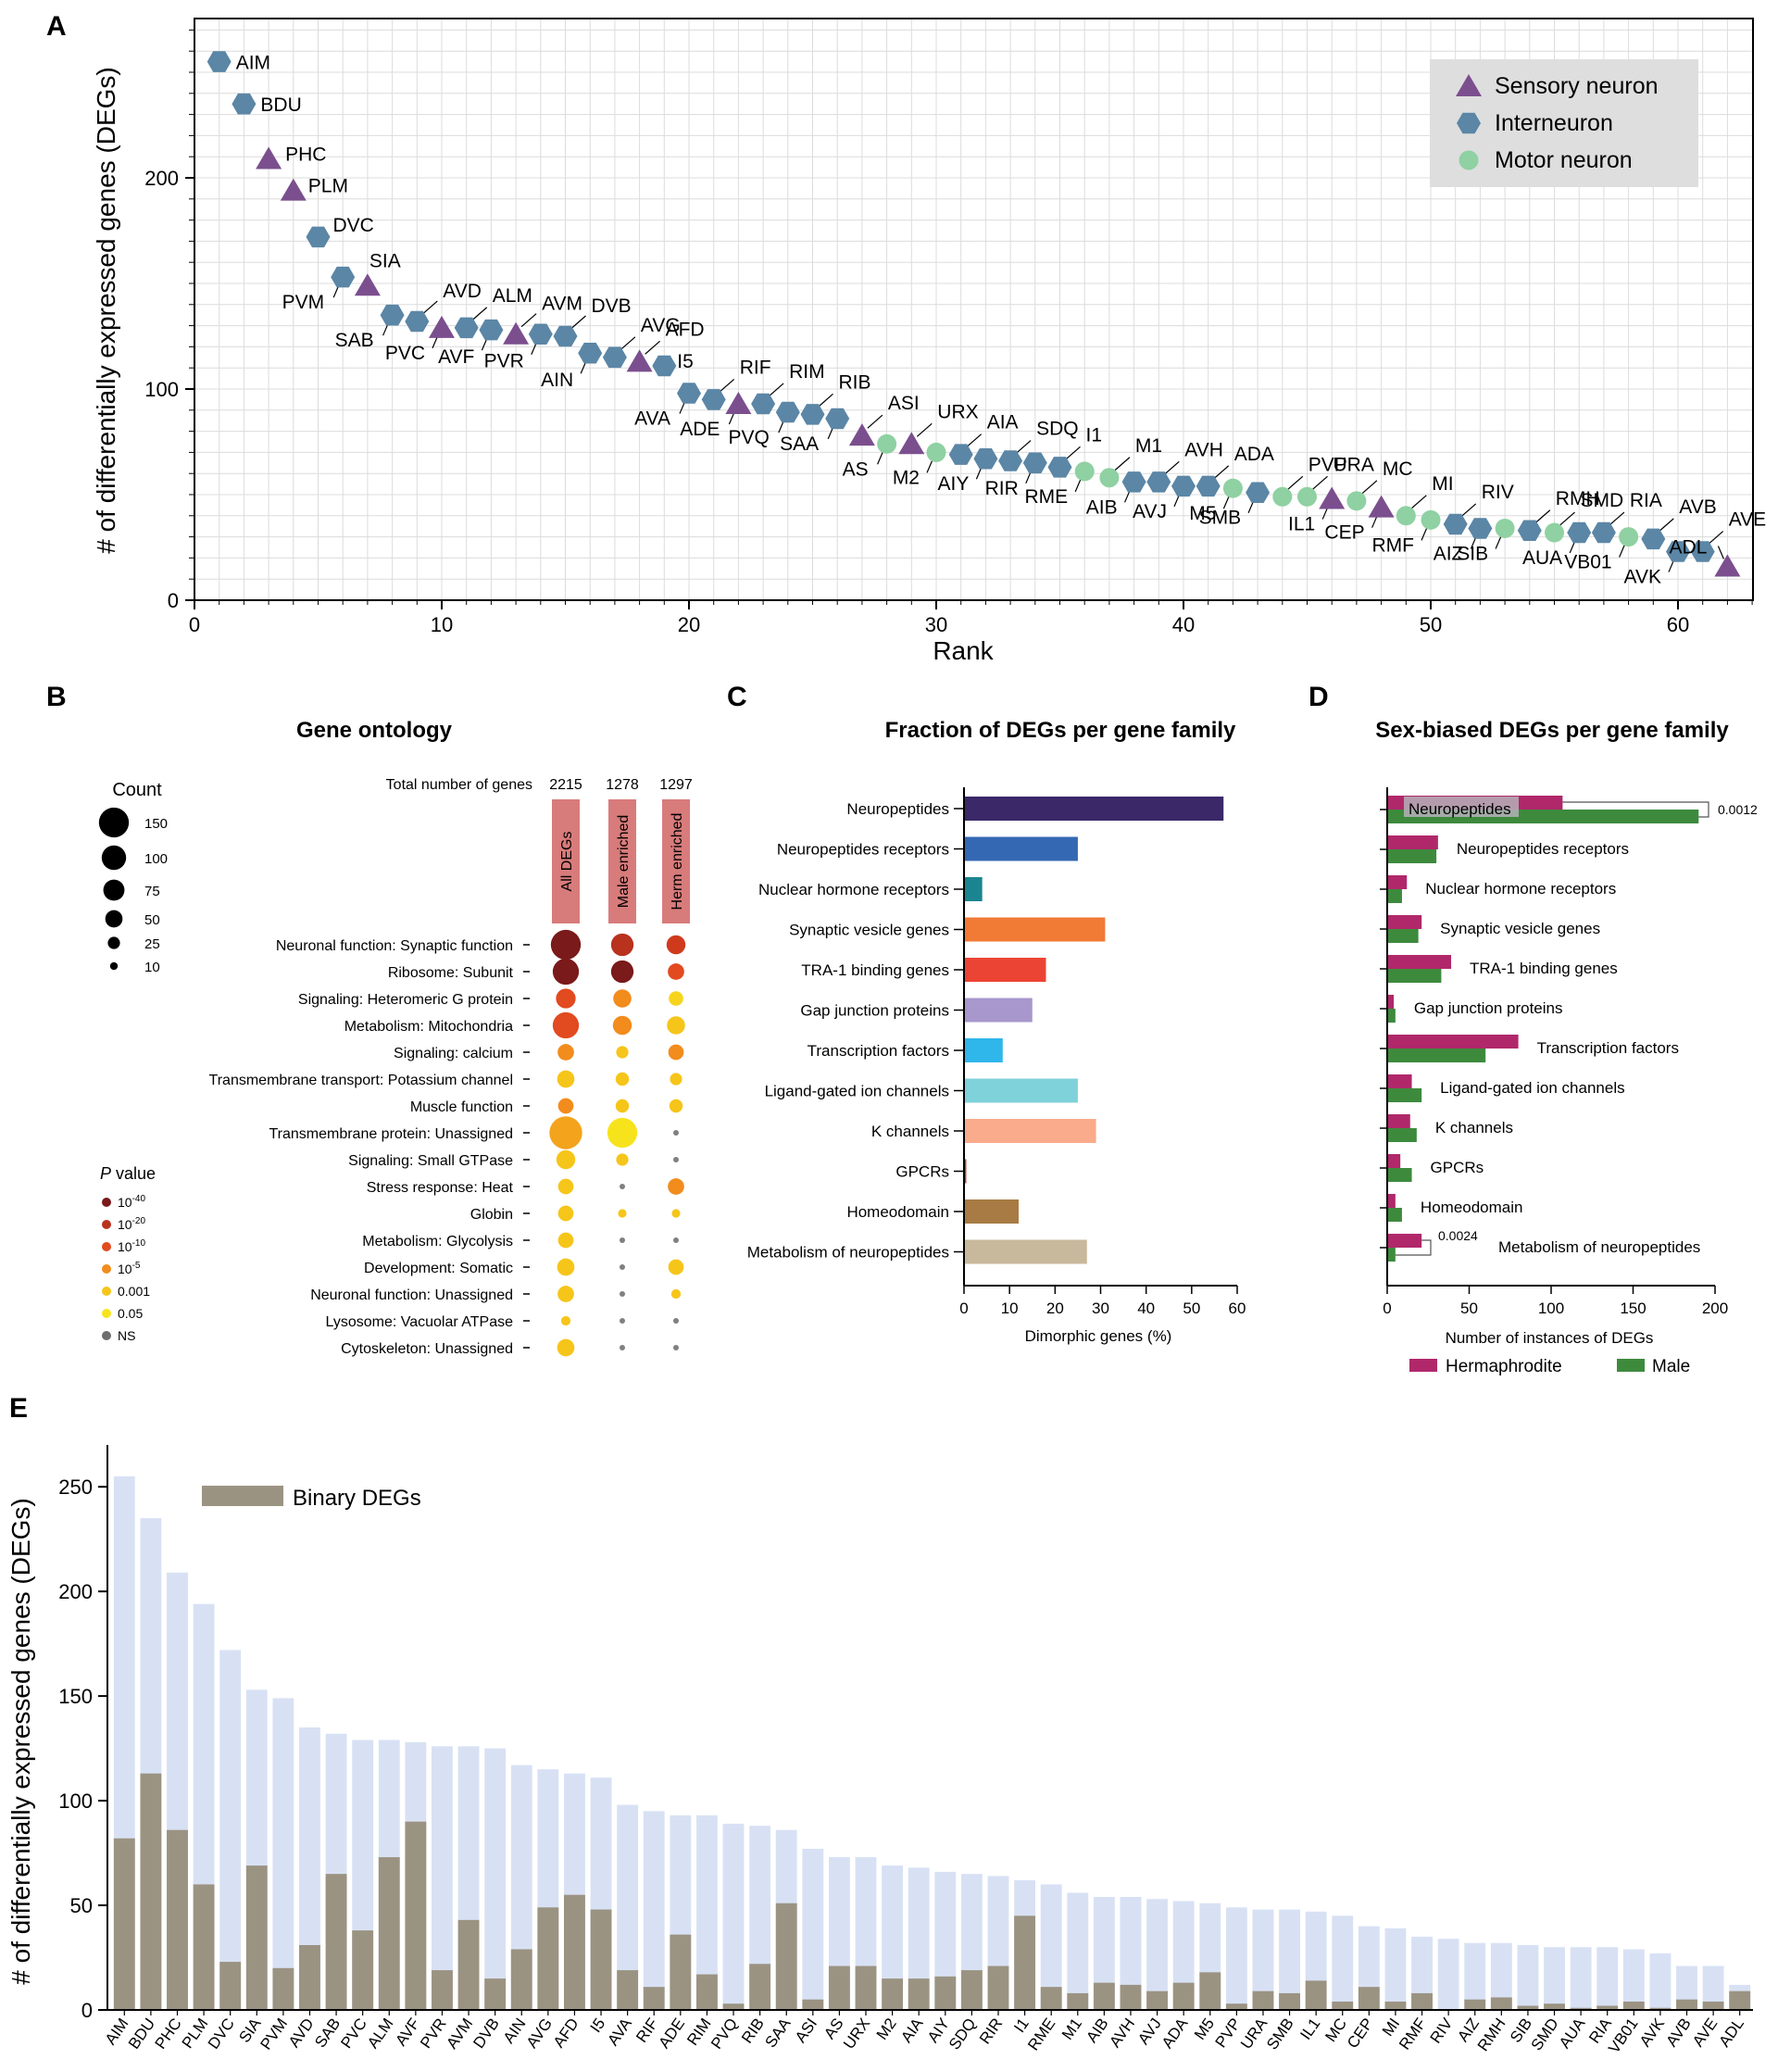 The width and height of the screenshot is (1778, 2072). I want to click on gene-family-label: TRA-1 binding genes, so click(1544, 968).